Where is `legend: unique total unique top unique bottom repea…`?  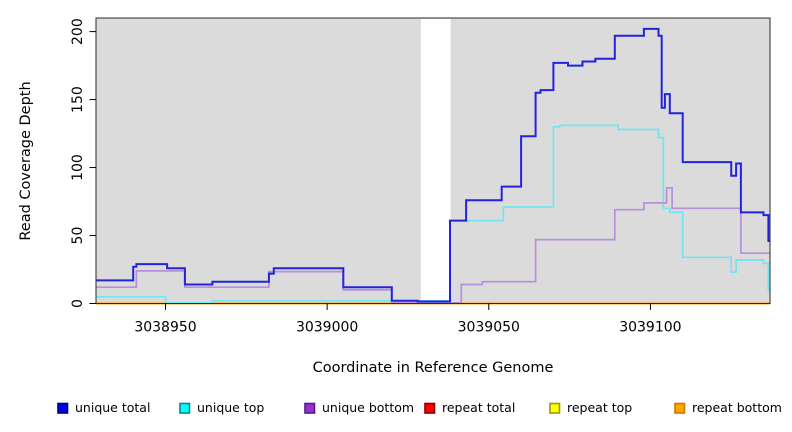
legend: unique total unique top unique bottom repea… is located at coordinates (419, 407).